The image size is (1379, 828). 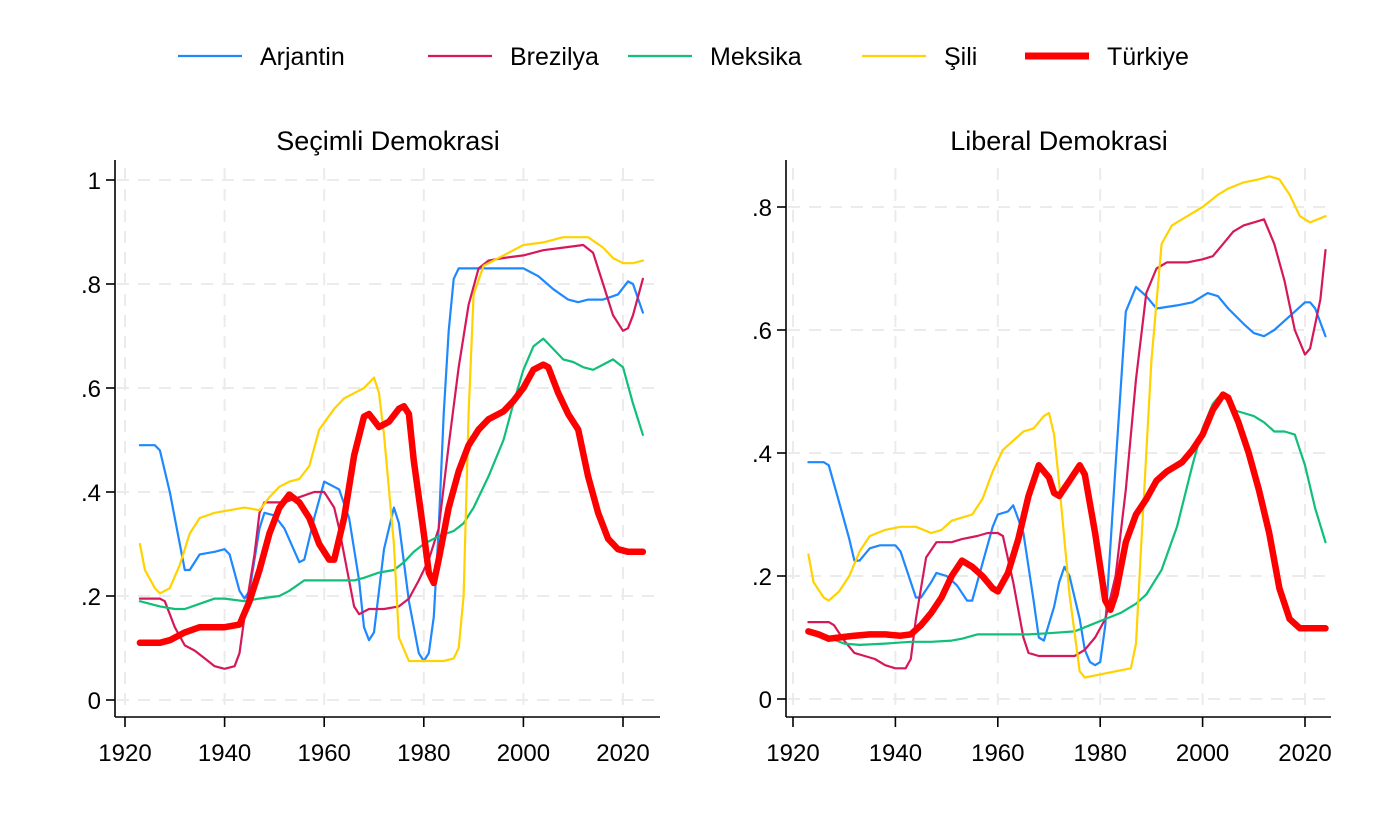 I want to click on panel-title: Seçimli Demokrasi, so click(x=388, y=141).